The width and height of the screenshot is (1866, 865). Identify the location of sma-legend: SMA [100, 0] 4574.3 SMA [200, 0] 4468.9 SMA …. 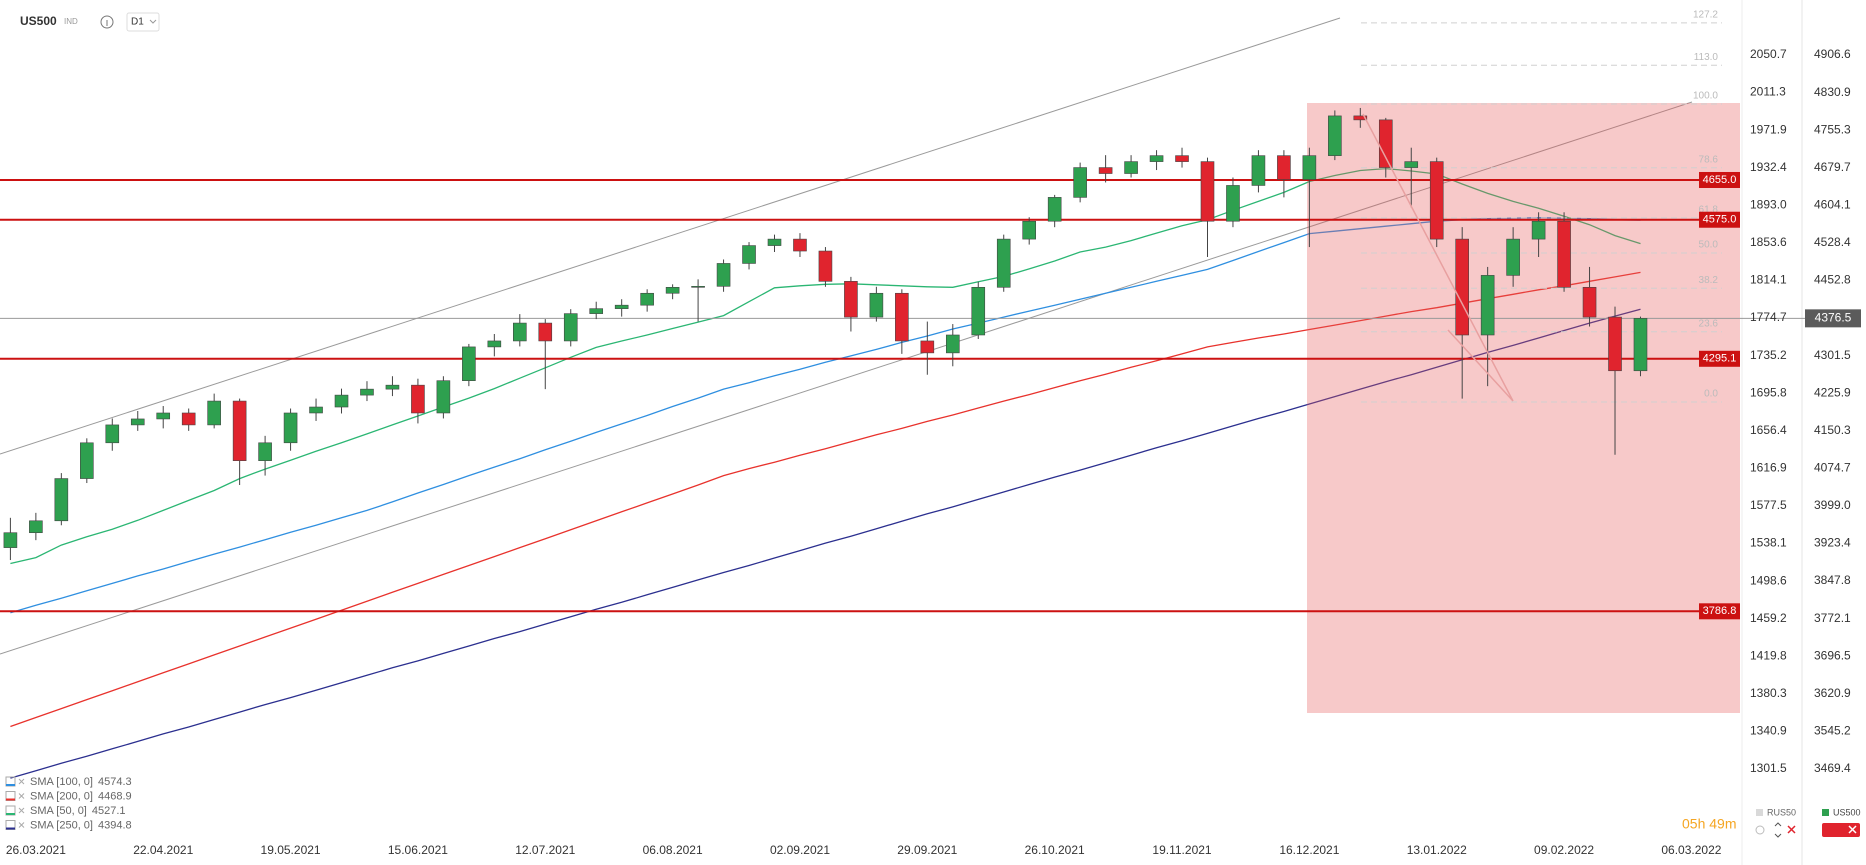
(68, 803).